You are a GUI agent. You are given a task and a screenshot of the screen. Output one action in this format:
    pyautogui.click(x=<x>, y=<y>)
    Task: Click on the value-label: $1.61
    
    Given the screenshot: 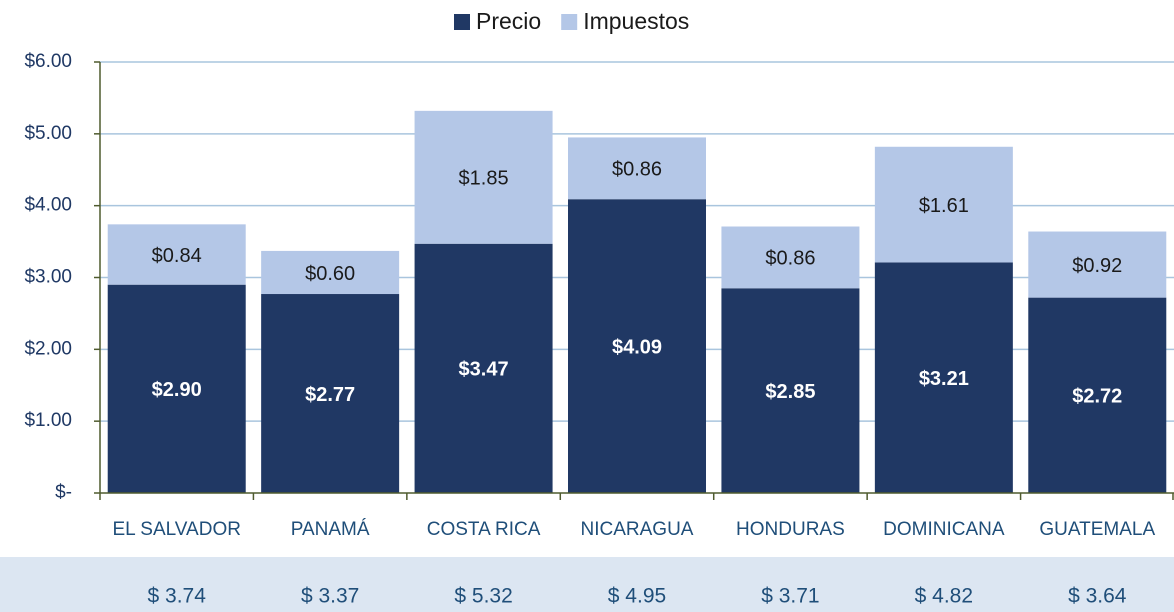 What is the action you would take?
    pyautogui.click(x=944, y=206)
    